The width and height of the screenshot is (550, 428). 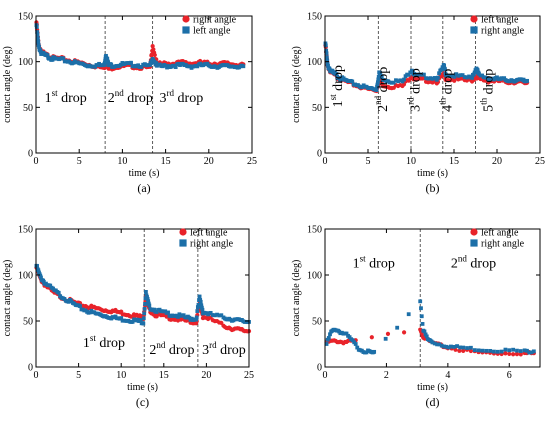 I want to click on y-tick-label: 150, so click(x=25, y=17).